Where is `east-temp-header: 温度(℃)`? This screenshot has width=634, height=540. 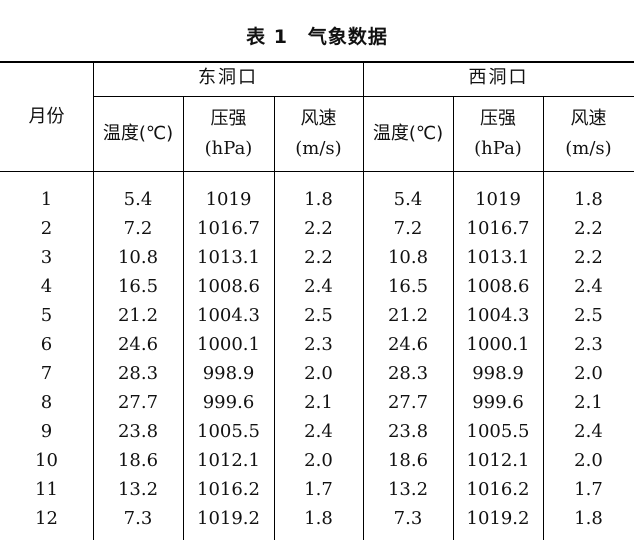 east-temp-header: 温度(℃) is located at coordinates (138, 133).